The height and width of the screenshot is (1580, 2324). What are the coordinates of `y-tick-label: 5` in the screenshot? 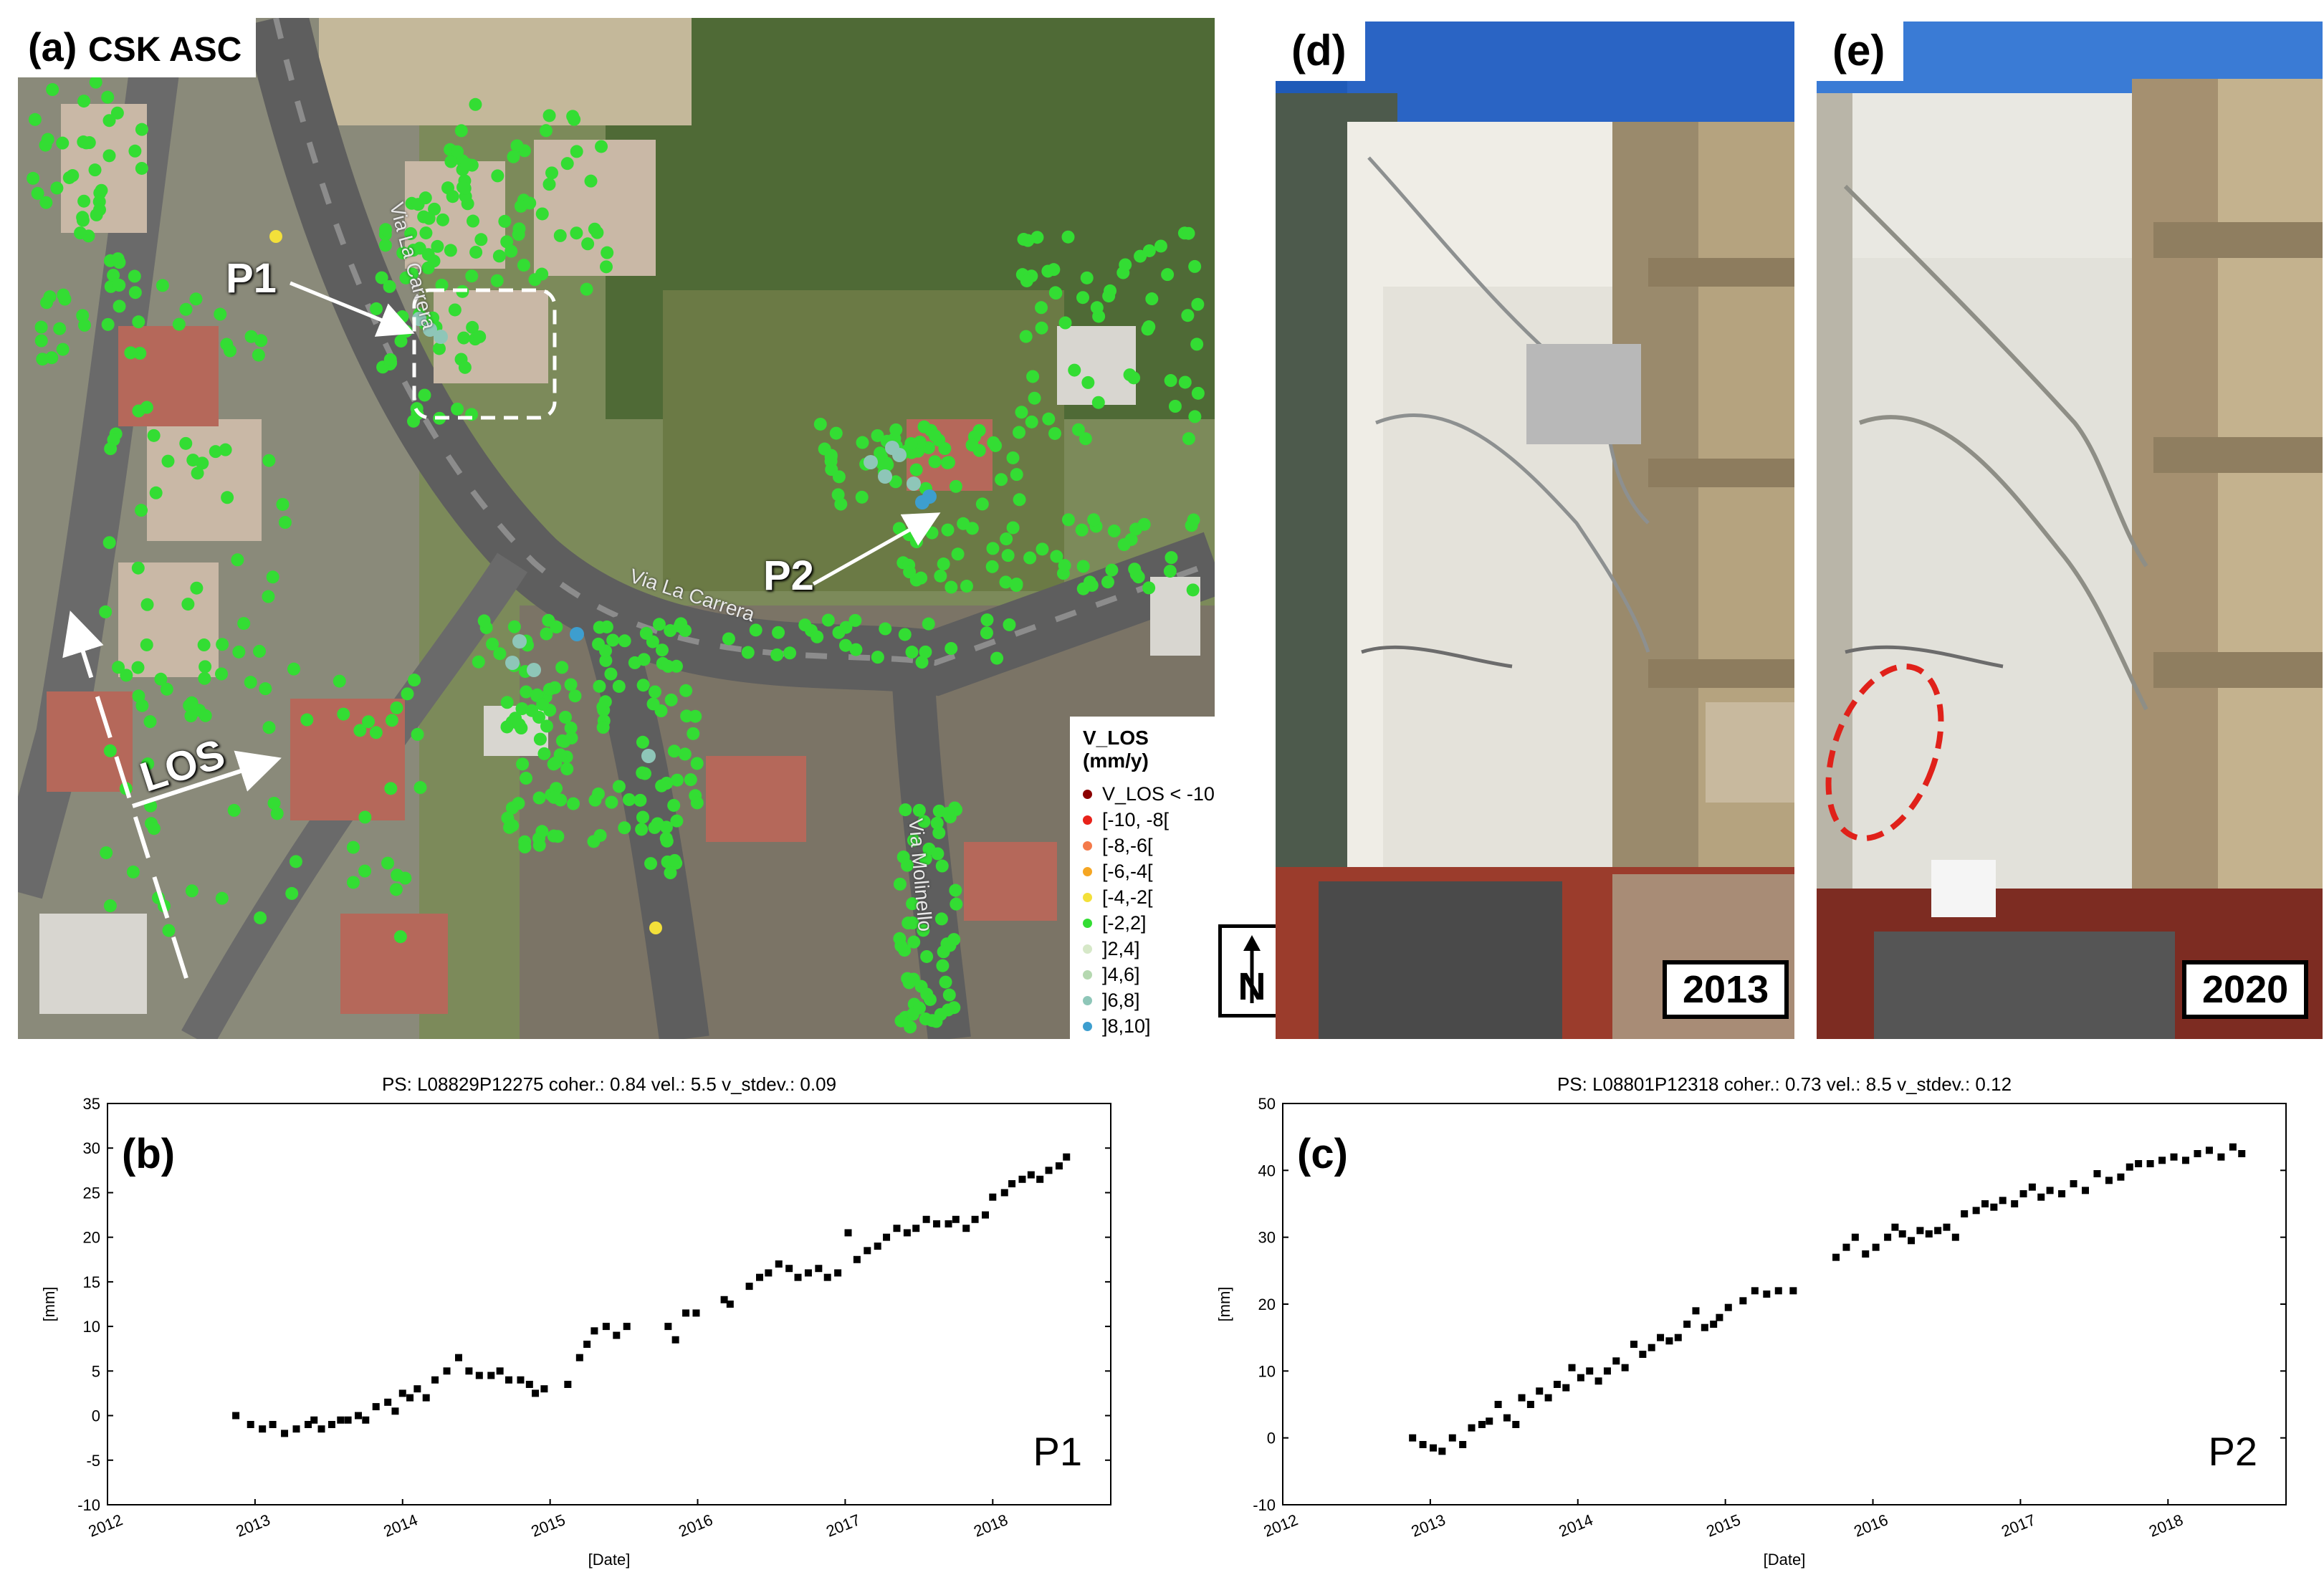 It's located at (96, 1371).